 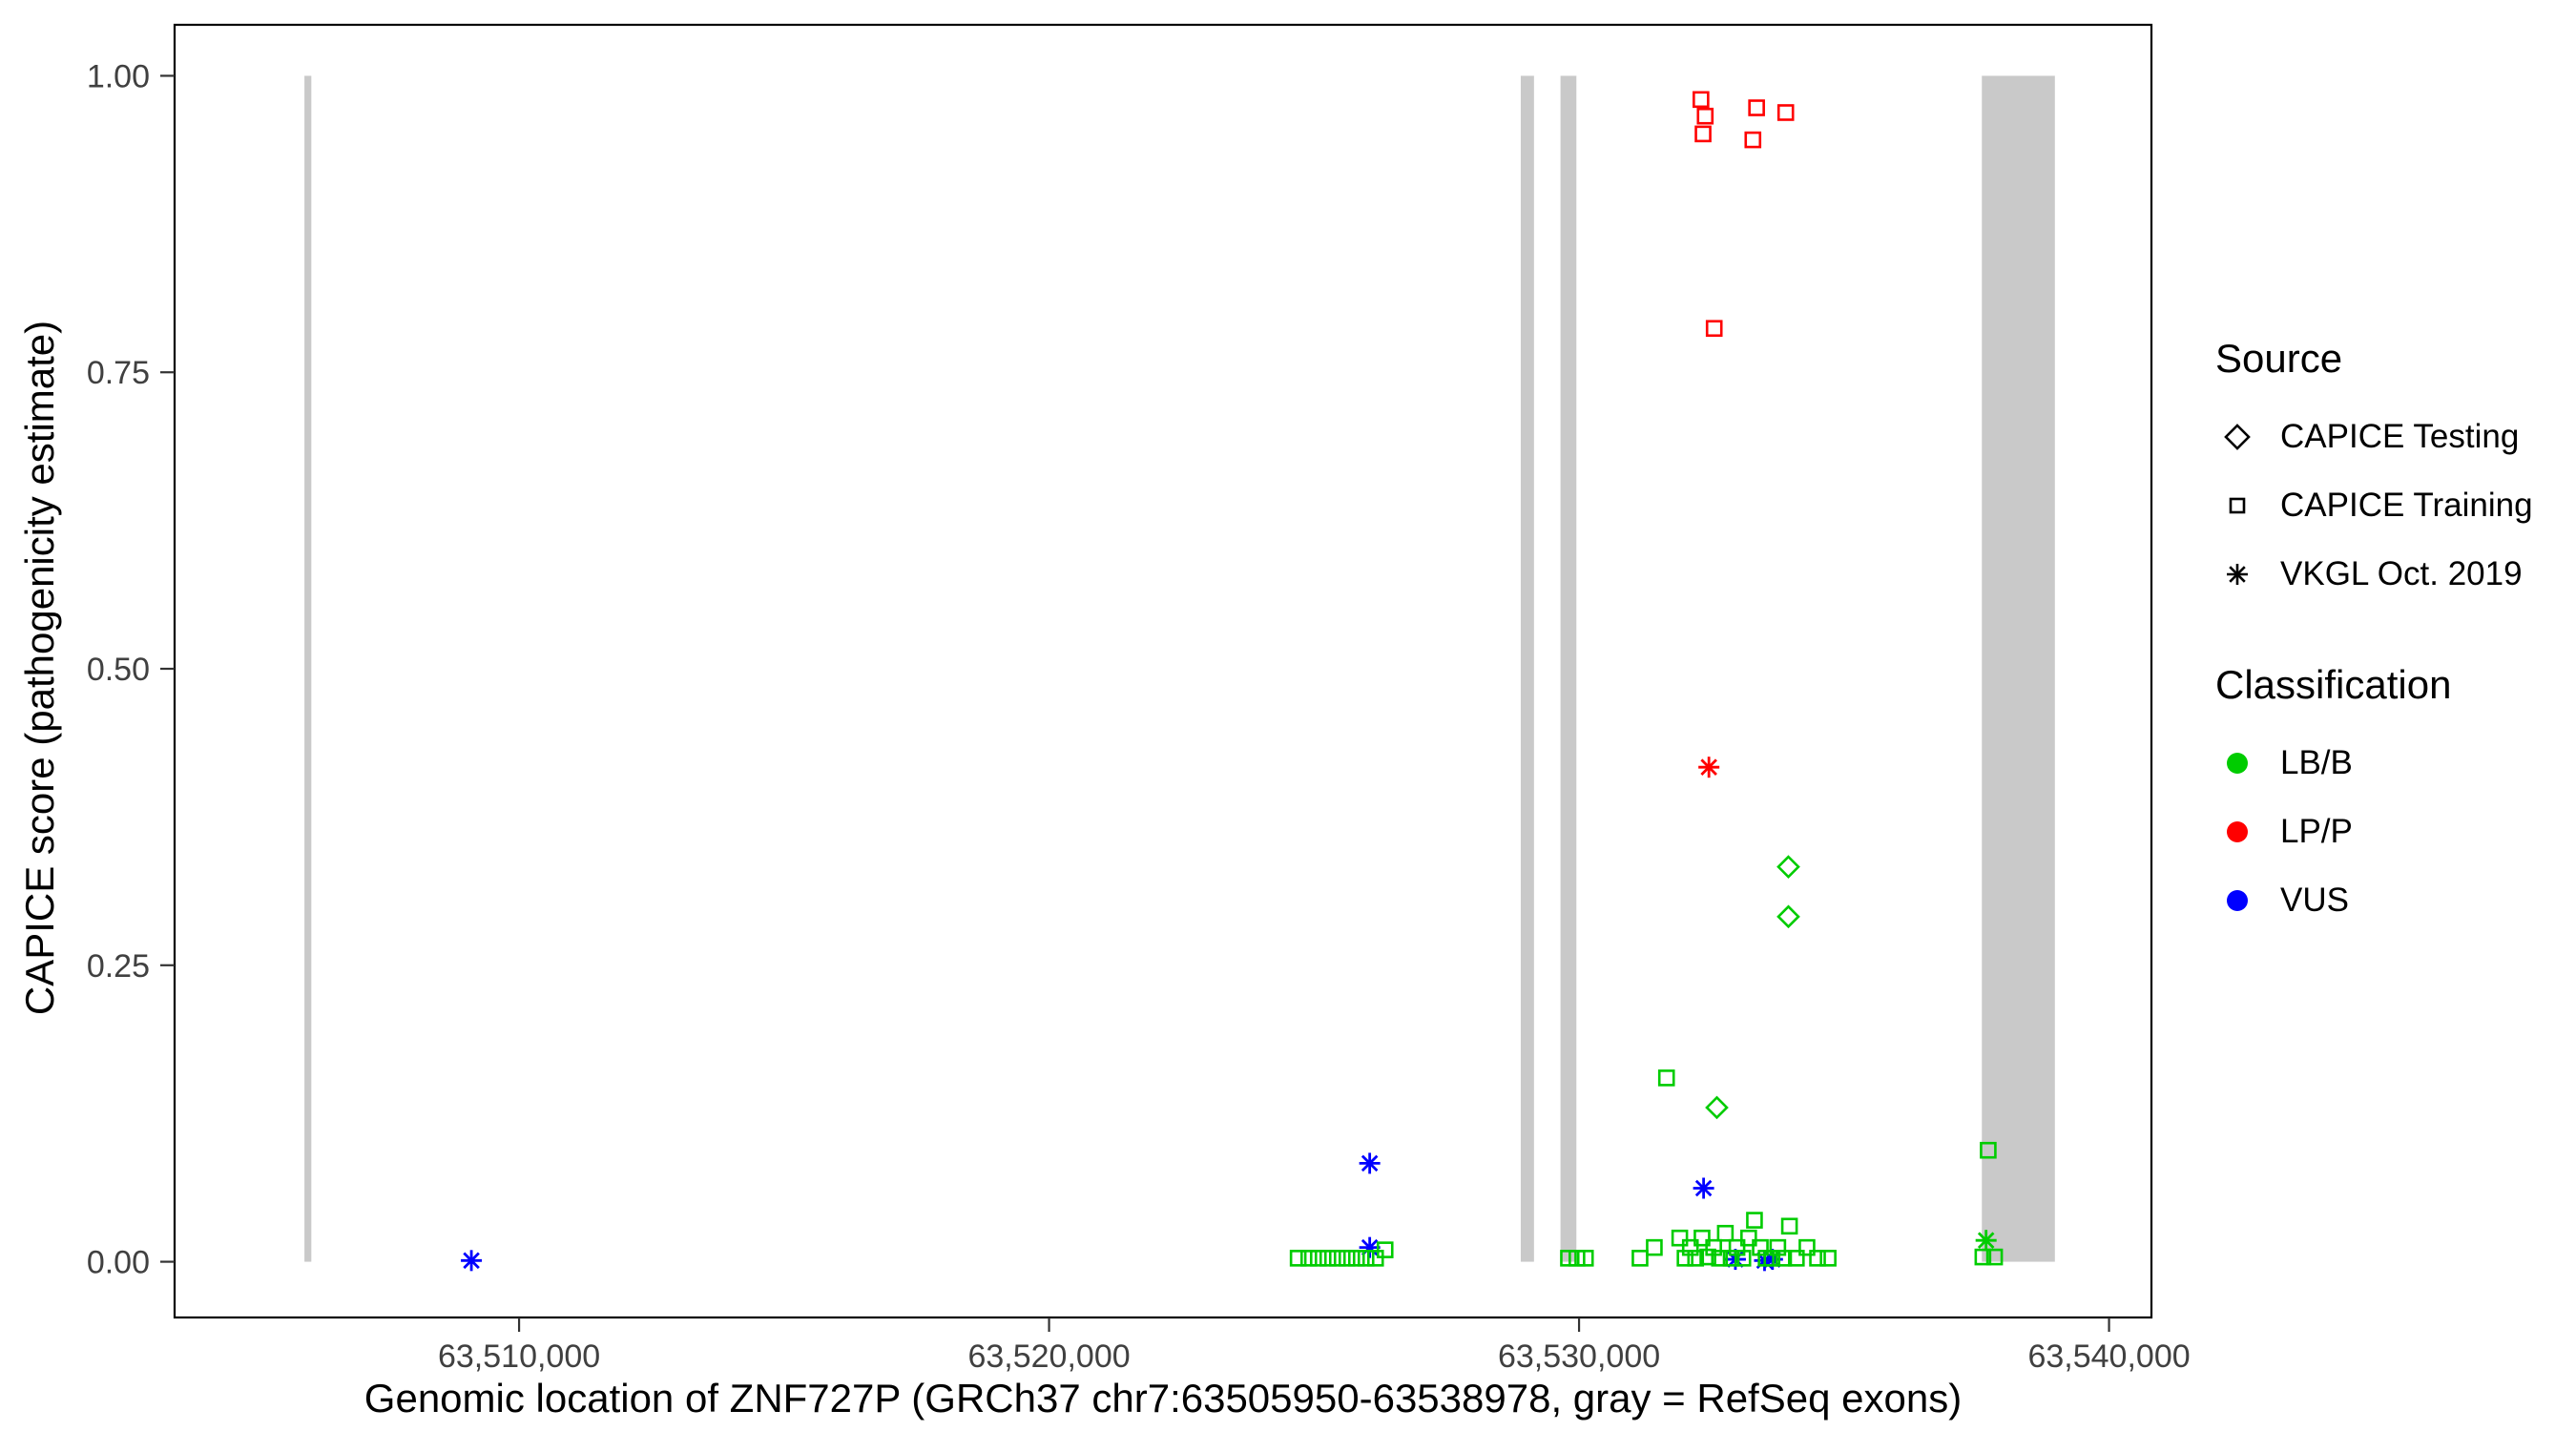 What do you see at coordinates (118, 670) in the screenshot?
I see `y-tick-label: 0.50` at bounding box center [118, 670].